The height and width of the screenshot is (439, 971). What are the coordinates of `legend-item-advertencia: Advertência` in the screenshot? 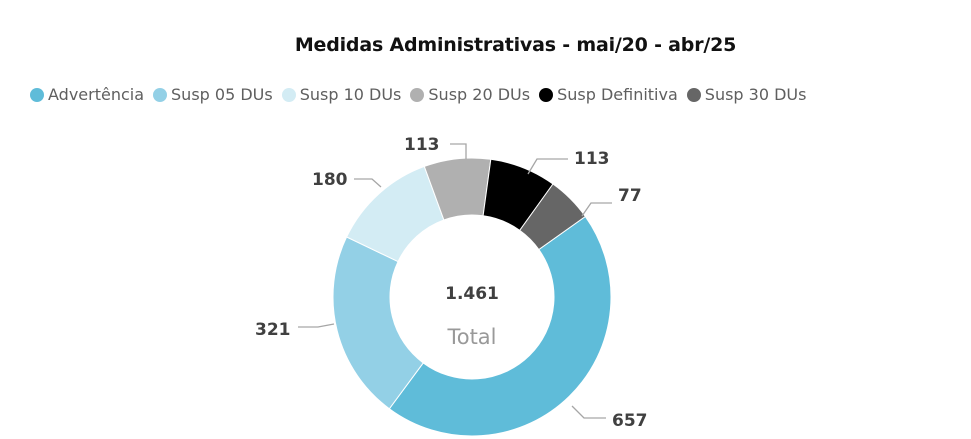 It's located at (87, 94).